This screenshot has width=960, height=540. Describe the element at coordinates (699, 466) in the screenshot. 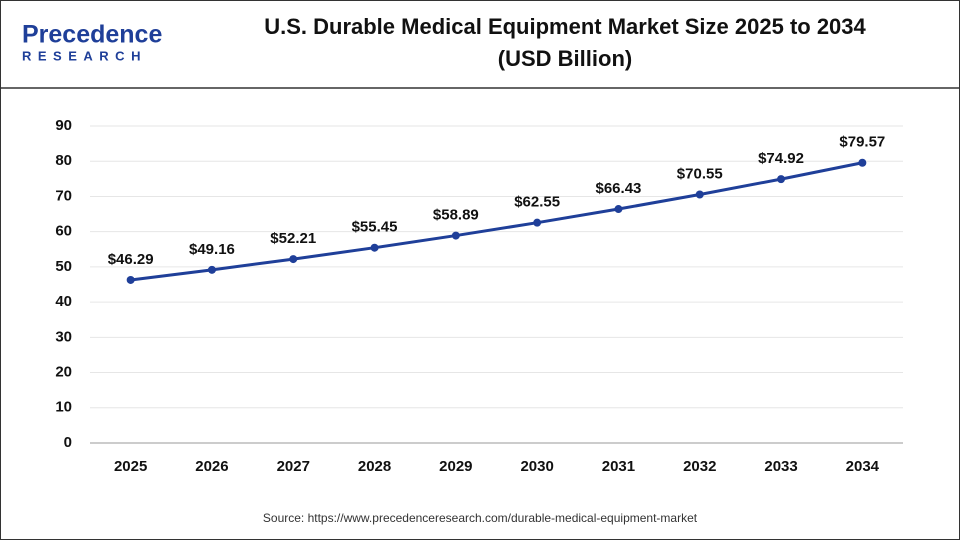

I see `x-tick-label: 2032` at that location.